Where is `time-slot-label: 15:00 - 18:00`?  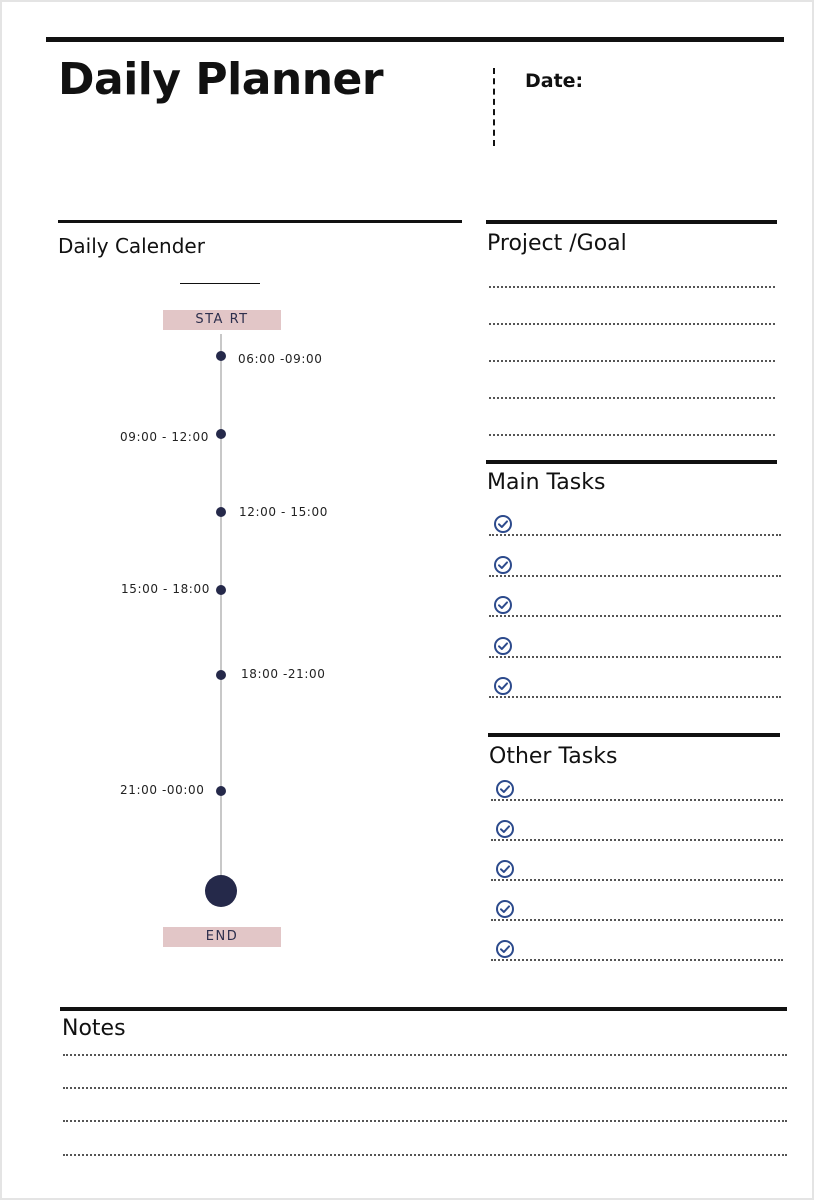 time-slot-label: 15:00 - 18:00 is located at coordinates (165, 589).